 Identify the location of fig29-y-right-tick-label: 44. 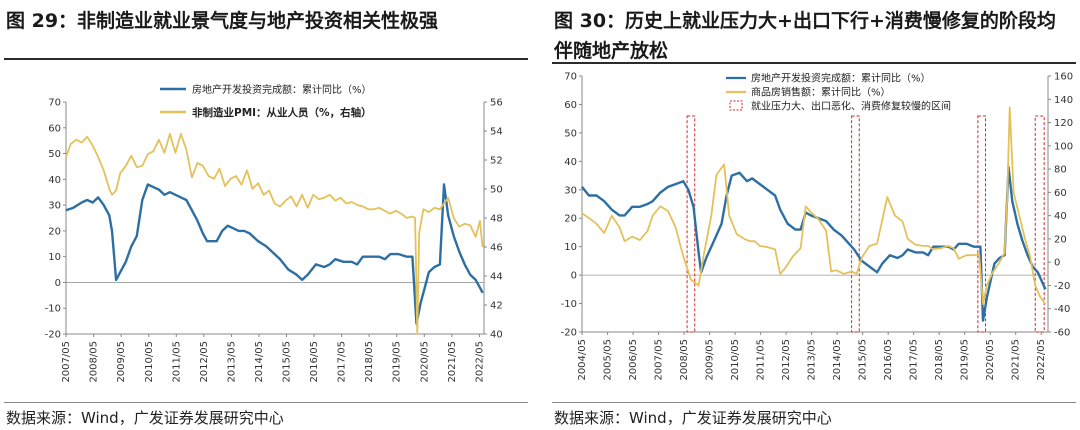
(496, 277).